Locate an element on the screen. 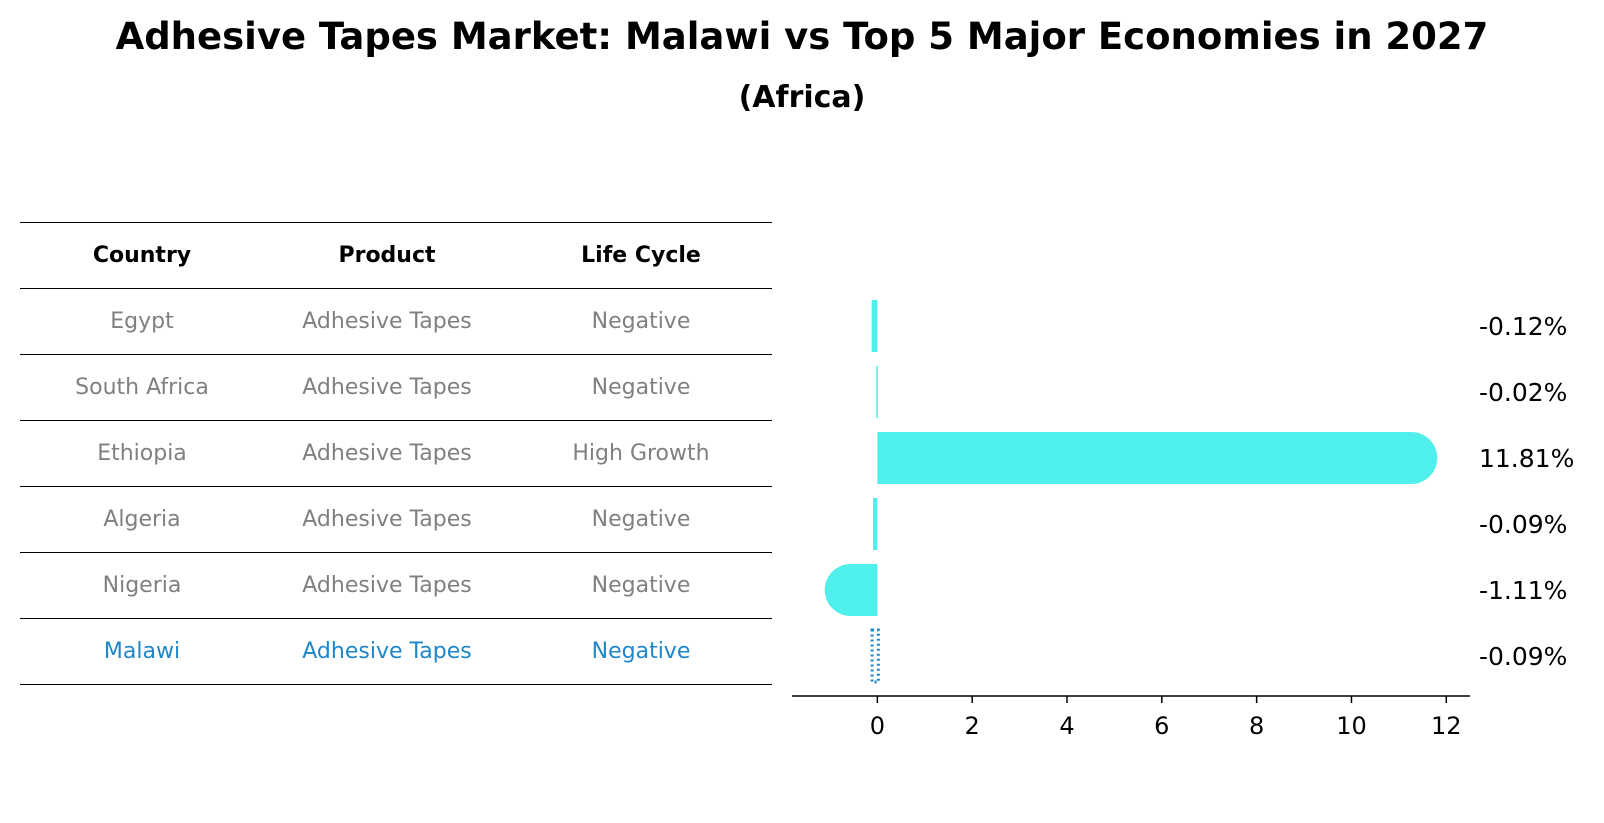  cell-country: Ethiopia is located at coordinates (142, 453).